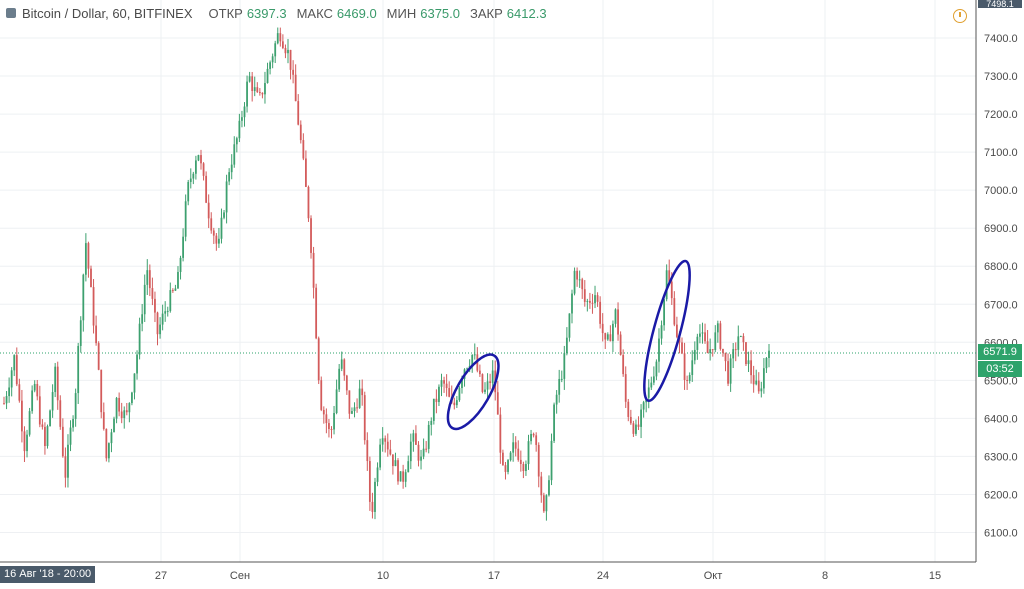 The height and width of the screenshot is (589, 1024). Describe the element at coordinates (494, 576) in the screenshot. I see `x-tick-label: 17` at that location.